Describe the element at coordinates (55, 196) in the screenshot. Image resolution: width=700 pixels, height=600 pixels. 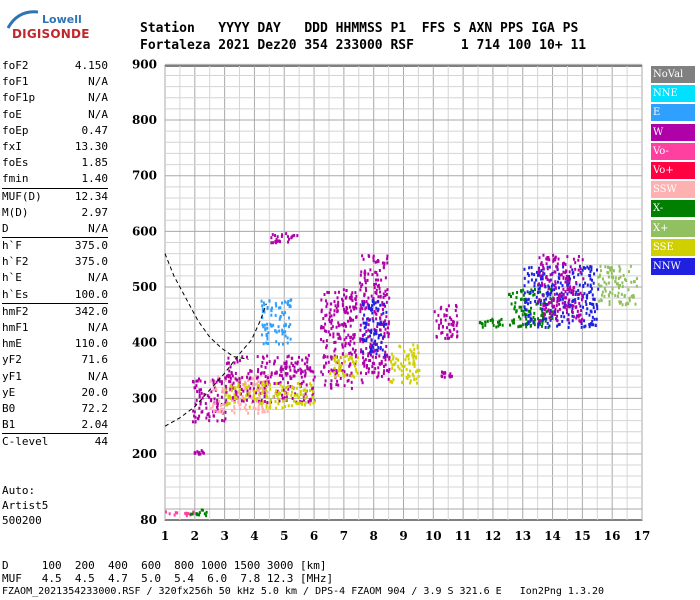
I see `param-row: MUF(D) 12.34` at that location.